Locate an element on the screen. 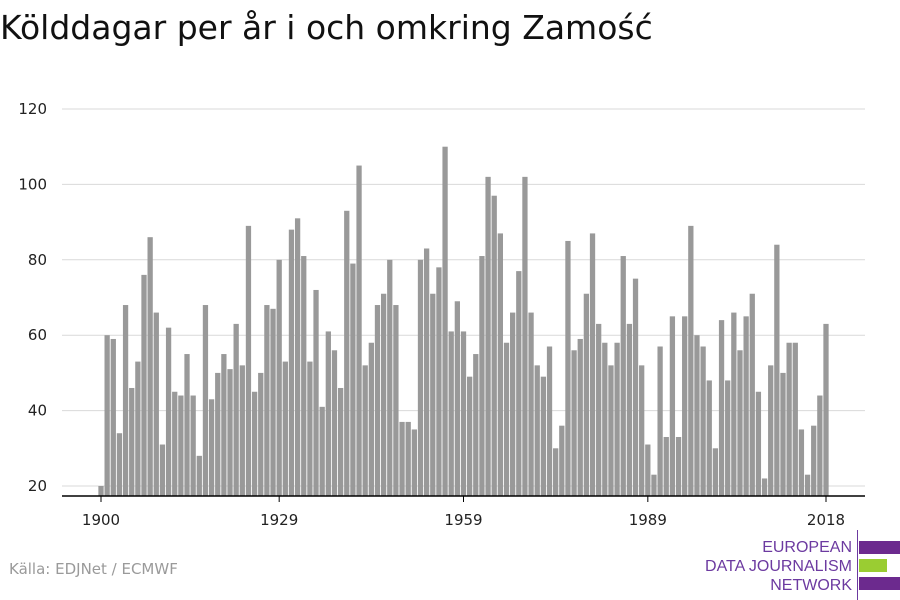  bar-1945 is located at coordinates (377, 400).